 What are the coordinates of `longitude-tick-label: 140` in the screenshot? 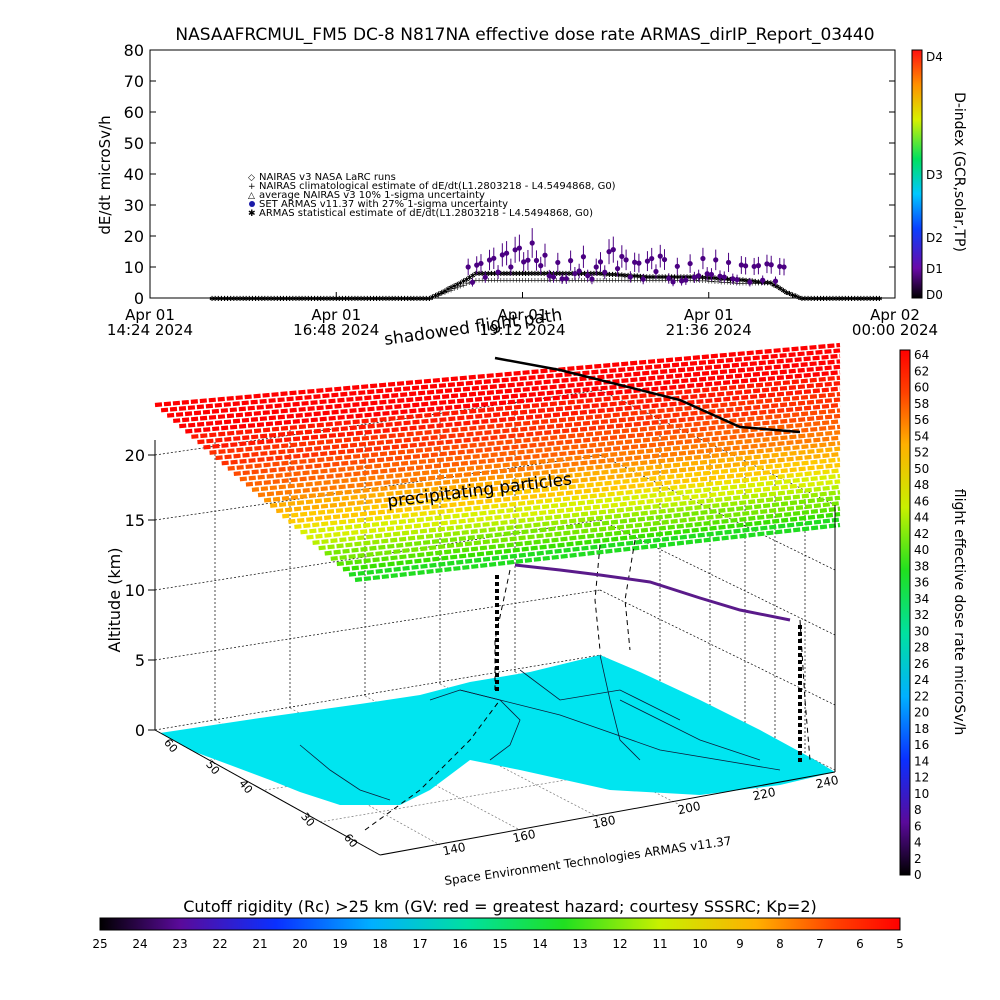 It's located at (454, 849).